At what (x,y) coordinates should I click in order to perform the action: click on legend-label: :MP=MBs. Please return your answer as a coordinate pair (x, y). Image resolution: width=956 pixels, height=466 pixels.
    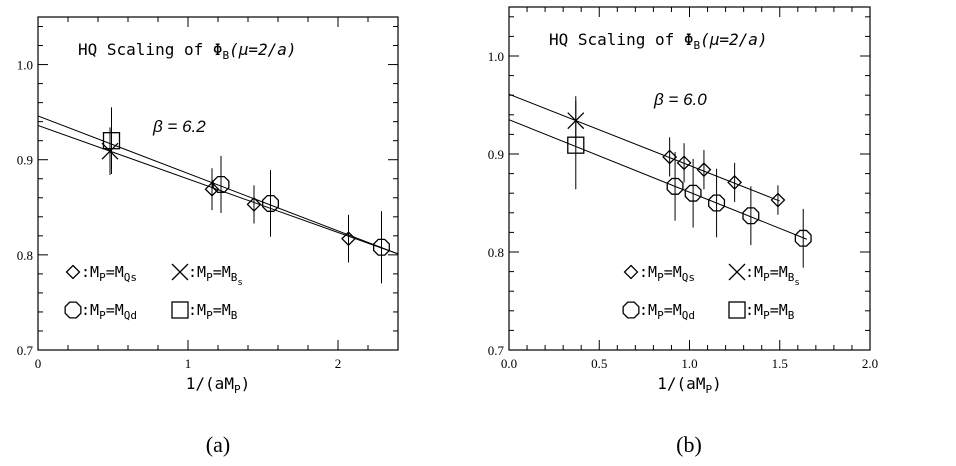
    Looking at the image, I should click on (772, 275).